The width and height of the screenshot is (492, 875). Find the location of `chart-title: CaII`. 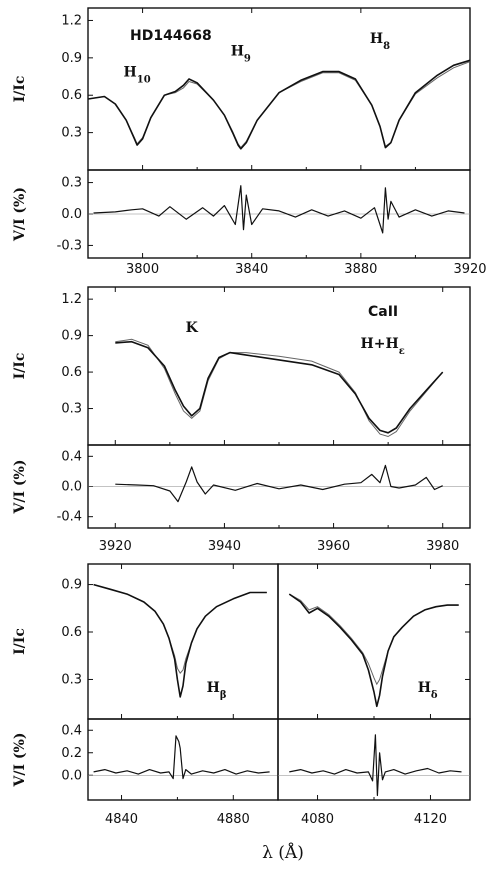

chart-title: CaII is located at coordinates (383, 312).